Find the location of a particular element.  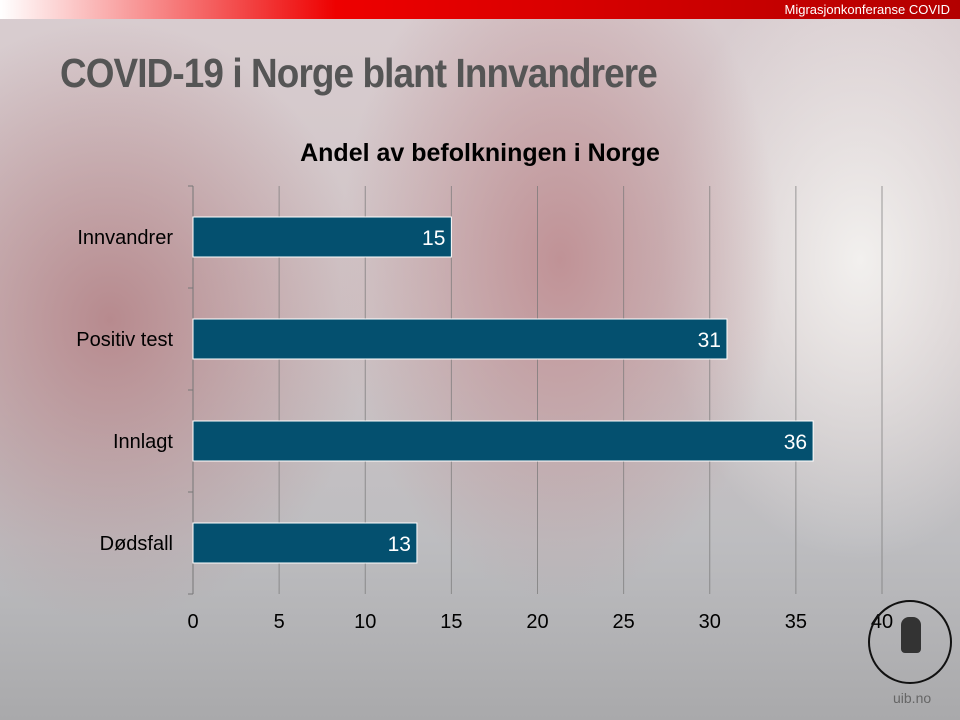

uib-logo is located at coordinates (910, 642).